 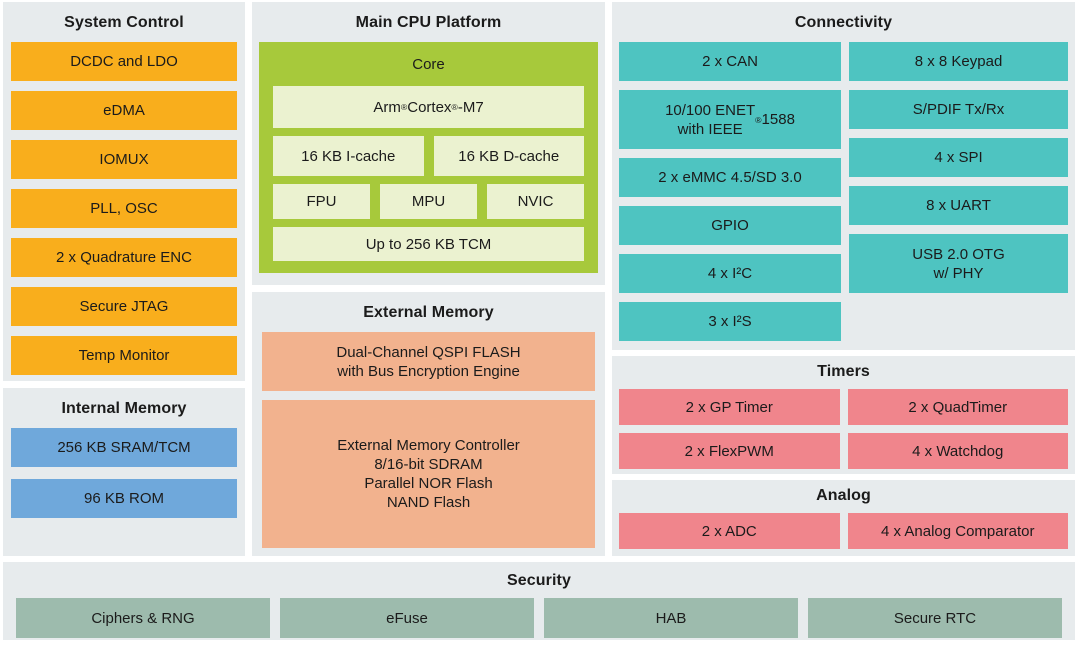 What do you see at coordinates (729, 407) in the screenshot?
I see `block-gp-timer: 2 x GP Timer` at bounding box center [729, 407].